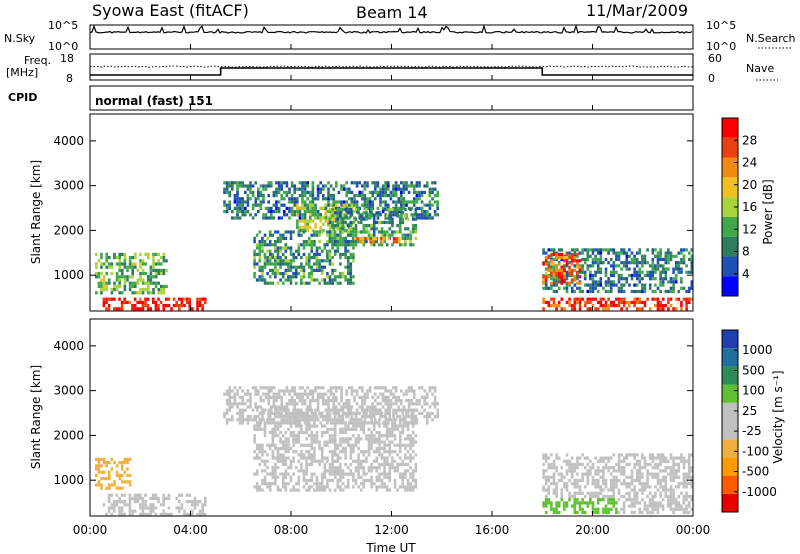  What do you see at coordinates (291, 530) in the screenshot?
I see `x-tick-label: 08:00` at bounding box center [291, 530].